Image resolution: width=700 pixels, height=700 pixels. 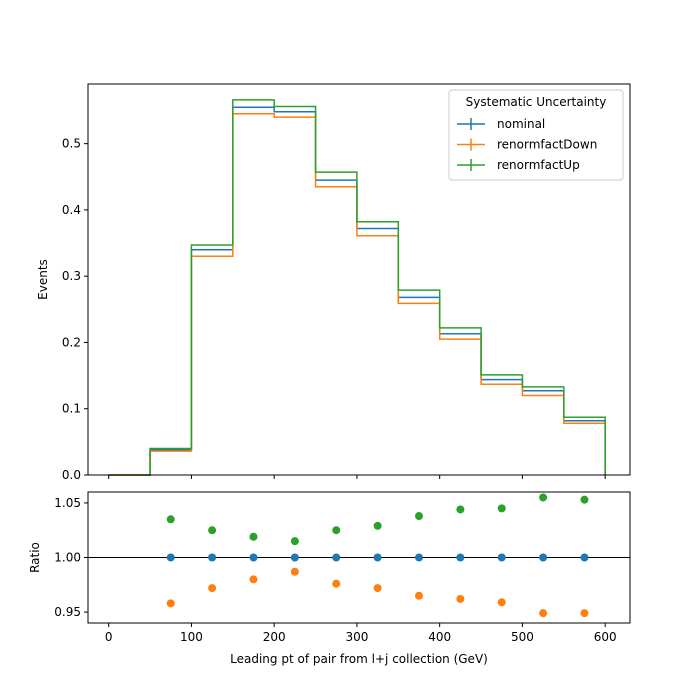 What do you see at coordinates (71, 342) in the screenshot?
I see `y-tick-label: 0.2` at bounding box center [71, 342].